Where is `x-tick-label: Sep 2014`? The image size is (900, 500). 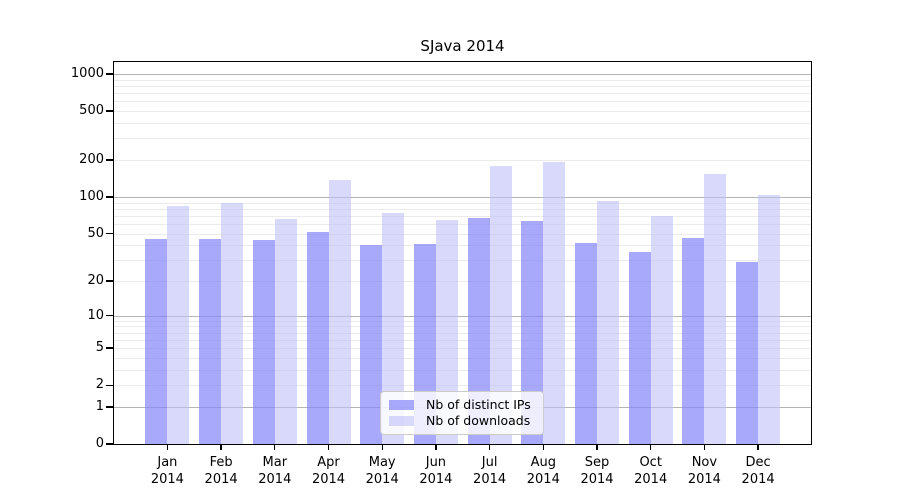
x-tick-label: Sep 2014 is located at coordinates (597, 471).